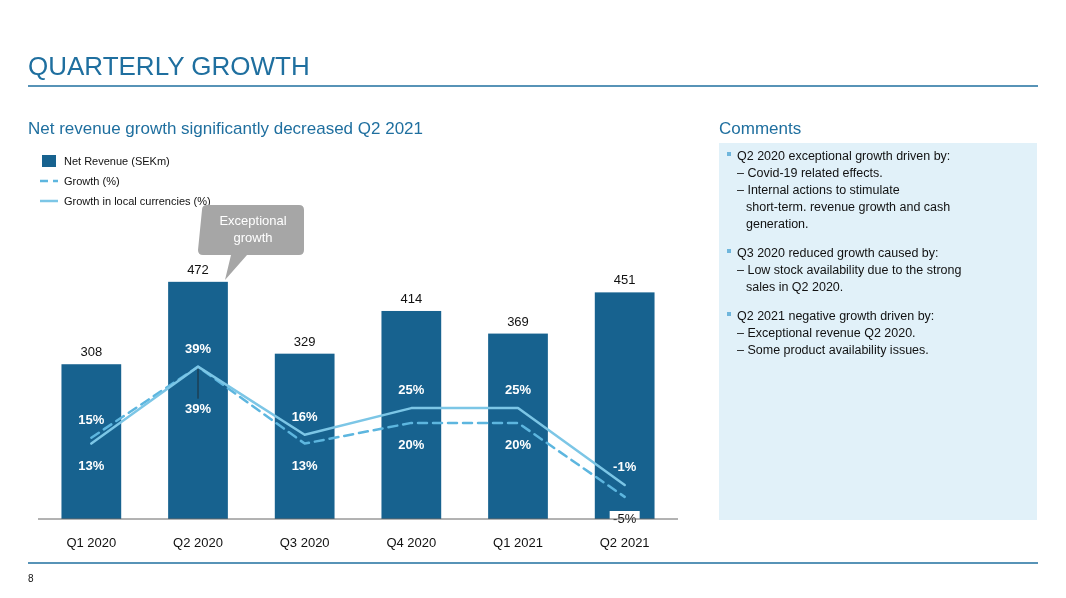  Describe the element at coordinates (624, 542) in the screenshot. I see `x-tick-label: Q2 2021` at that location.